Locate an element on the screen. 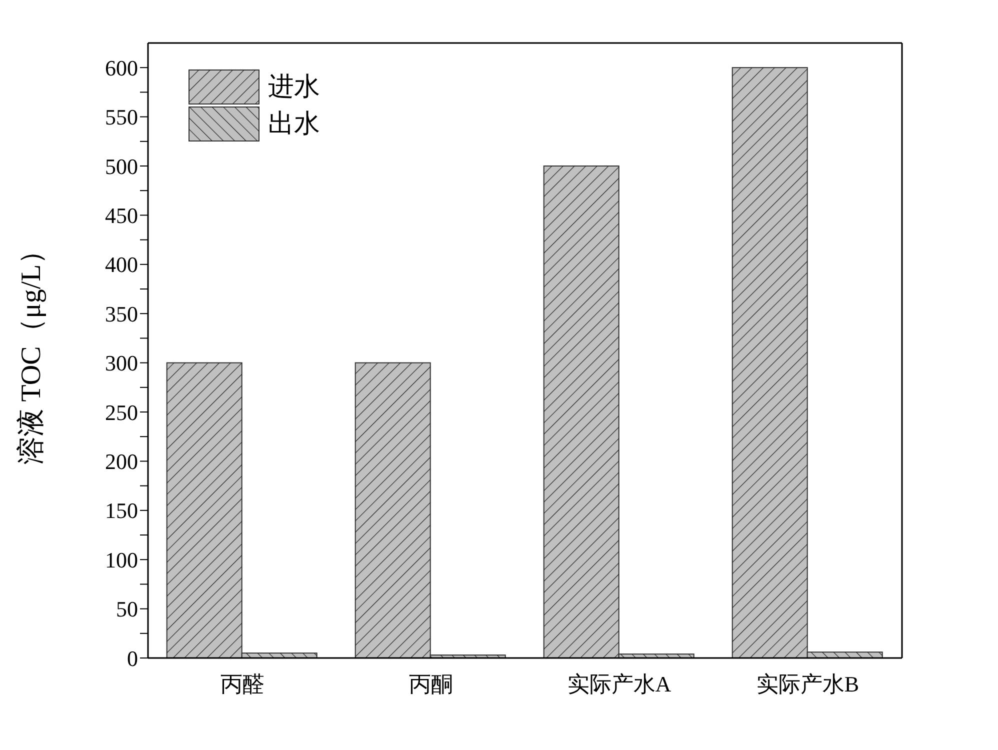  y-tick-label: 250 is located at coordinates (121, 412).